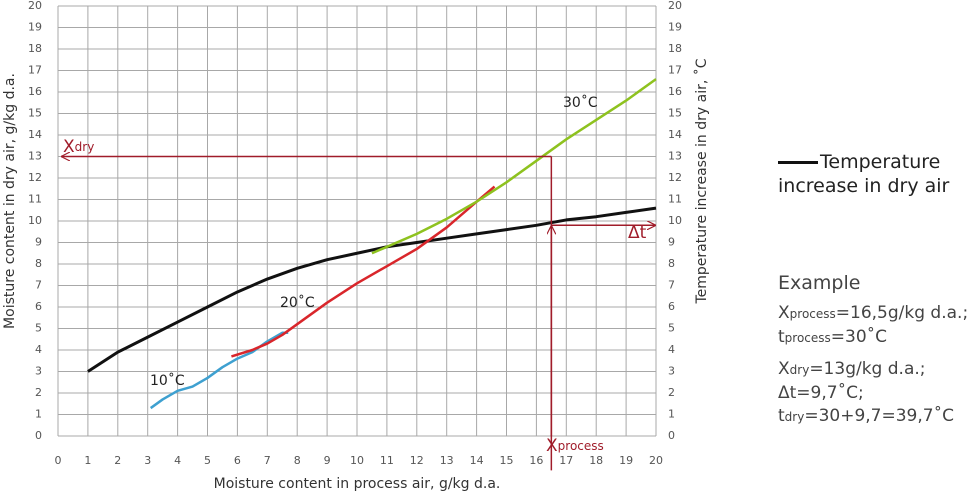 The height and width of the screenshot is (494, 980). I want to click on x-tick-label: 7, so click(267, 460).